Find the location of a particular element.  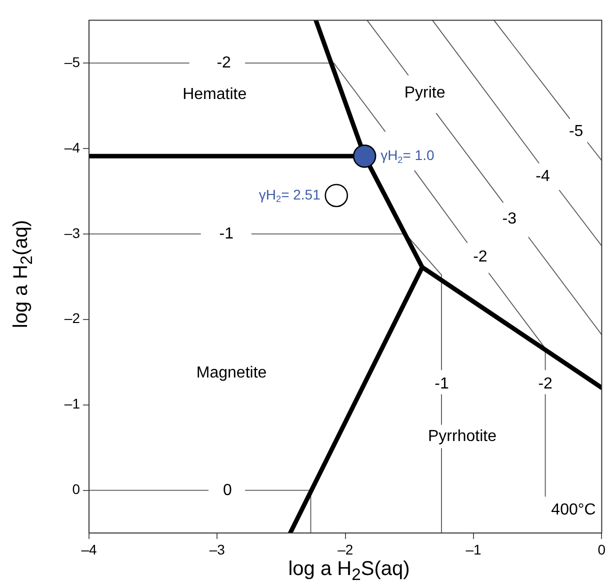

annotation: Hematite is located at coordinates (214, 95).